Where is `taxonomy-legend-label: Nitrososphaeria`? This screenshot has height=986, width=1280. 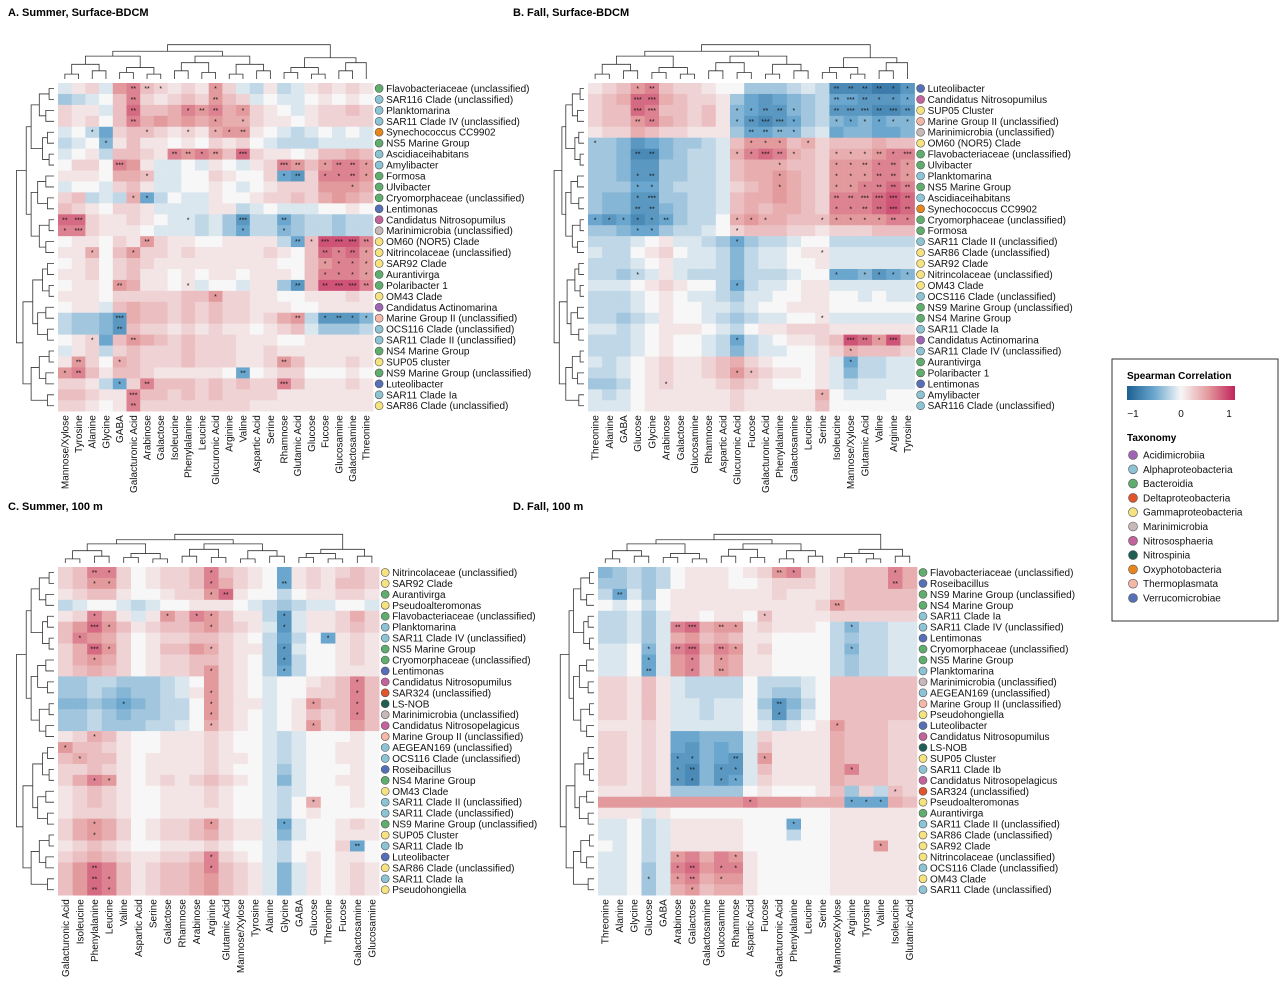
taxonomy-legend-label: Nitrososphaeria is located at coordinates (1178, 541).